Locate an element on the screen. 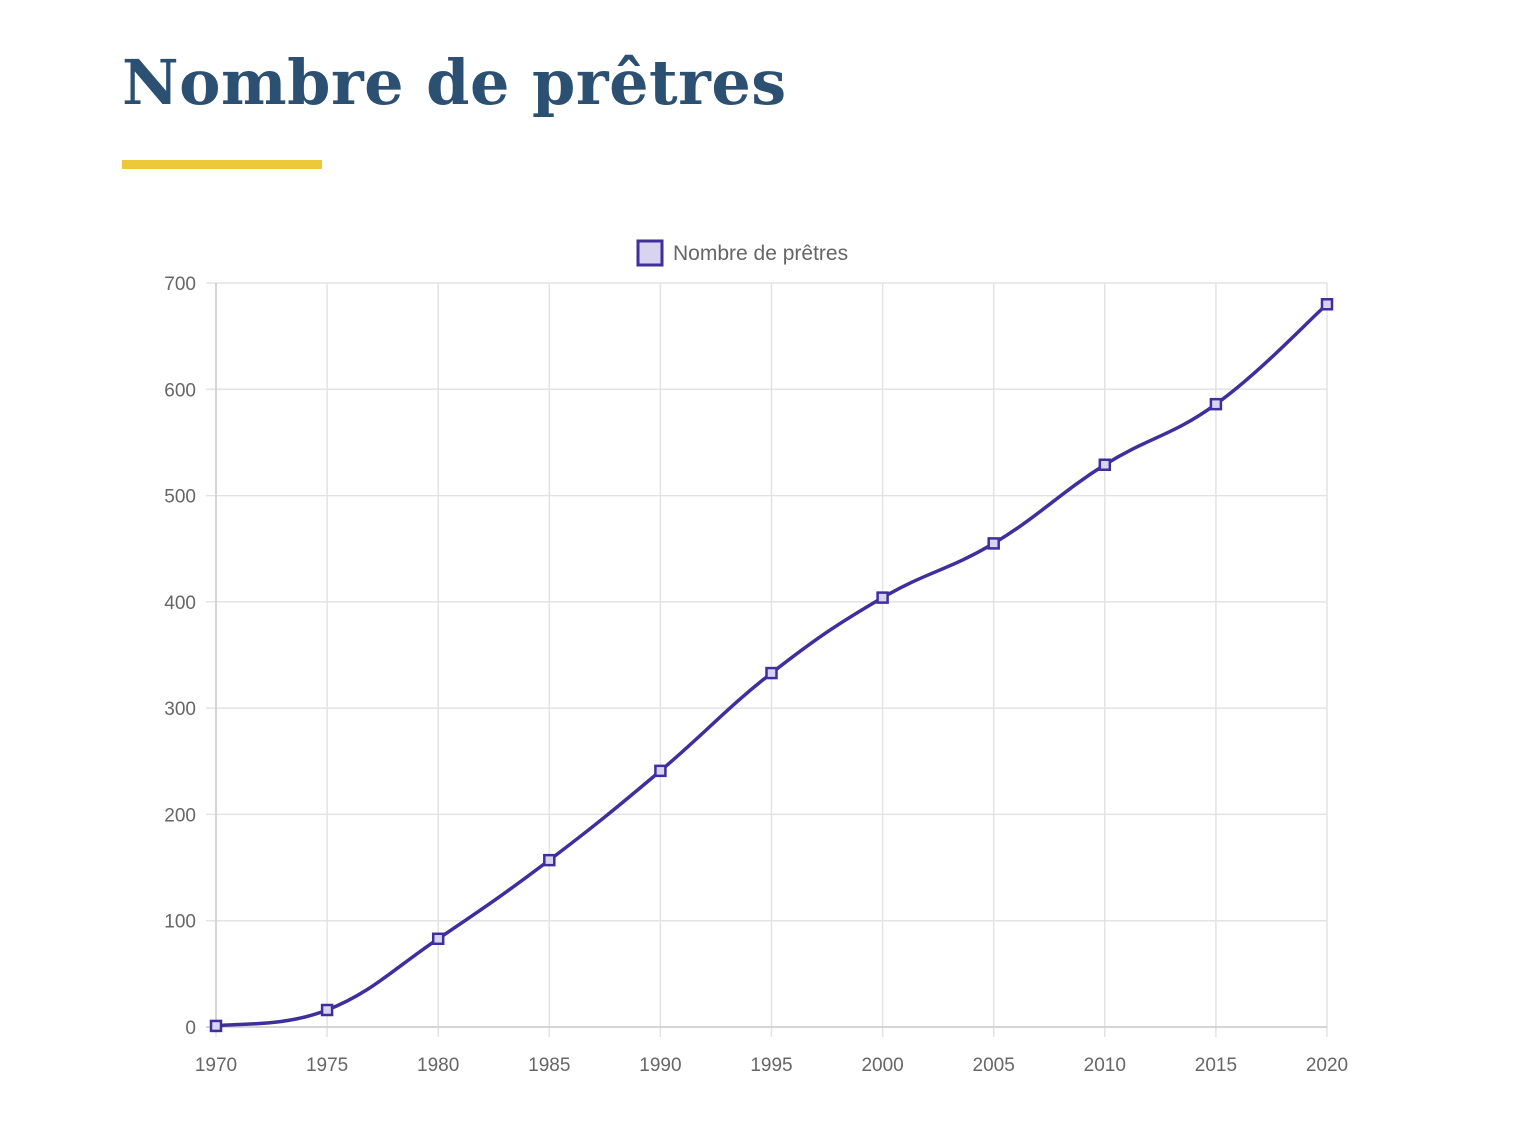  legend-swatch is located at coordinates (650, 253).